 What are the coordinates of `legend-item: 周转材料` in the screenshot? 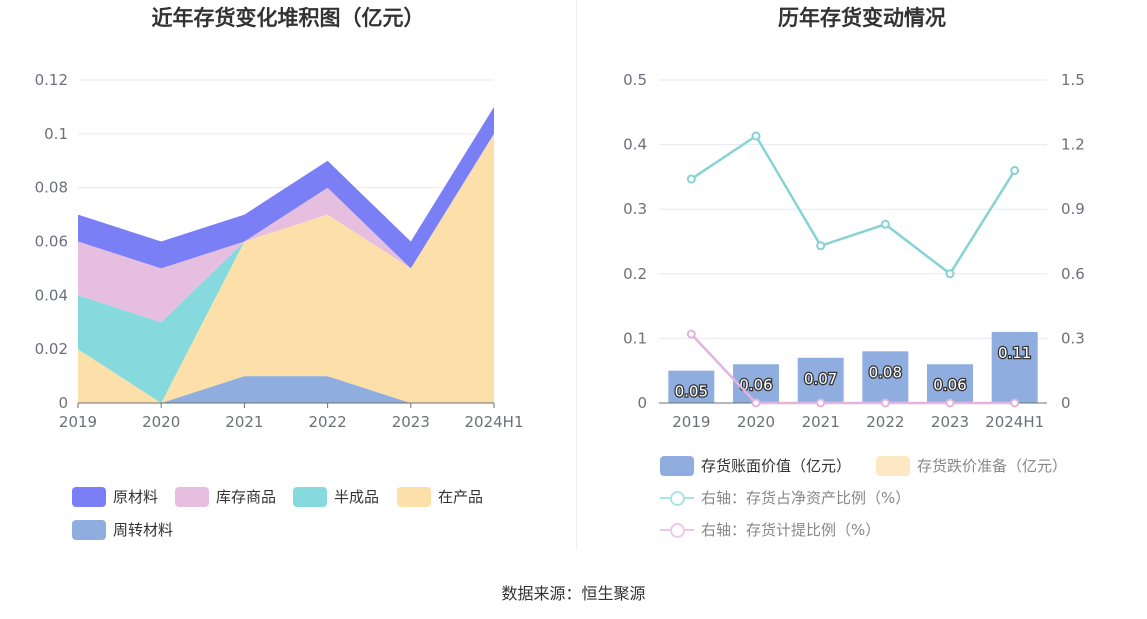 It's located at (122, 529).